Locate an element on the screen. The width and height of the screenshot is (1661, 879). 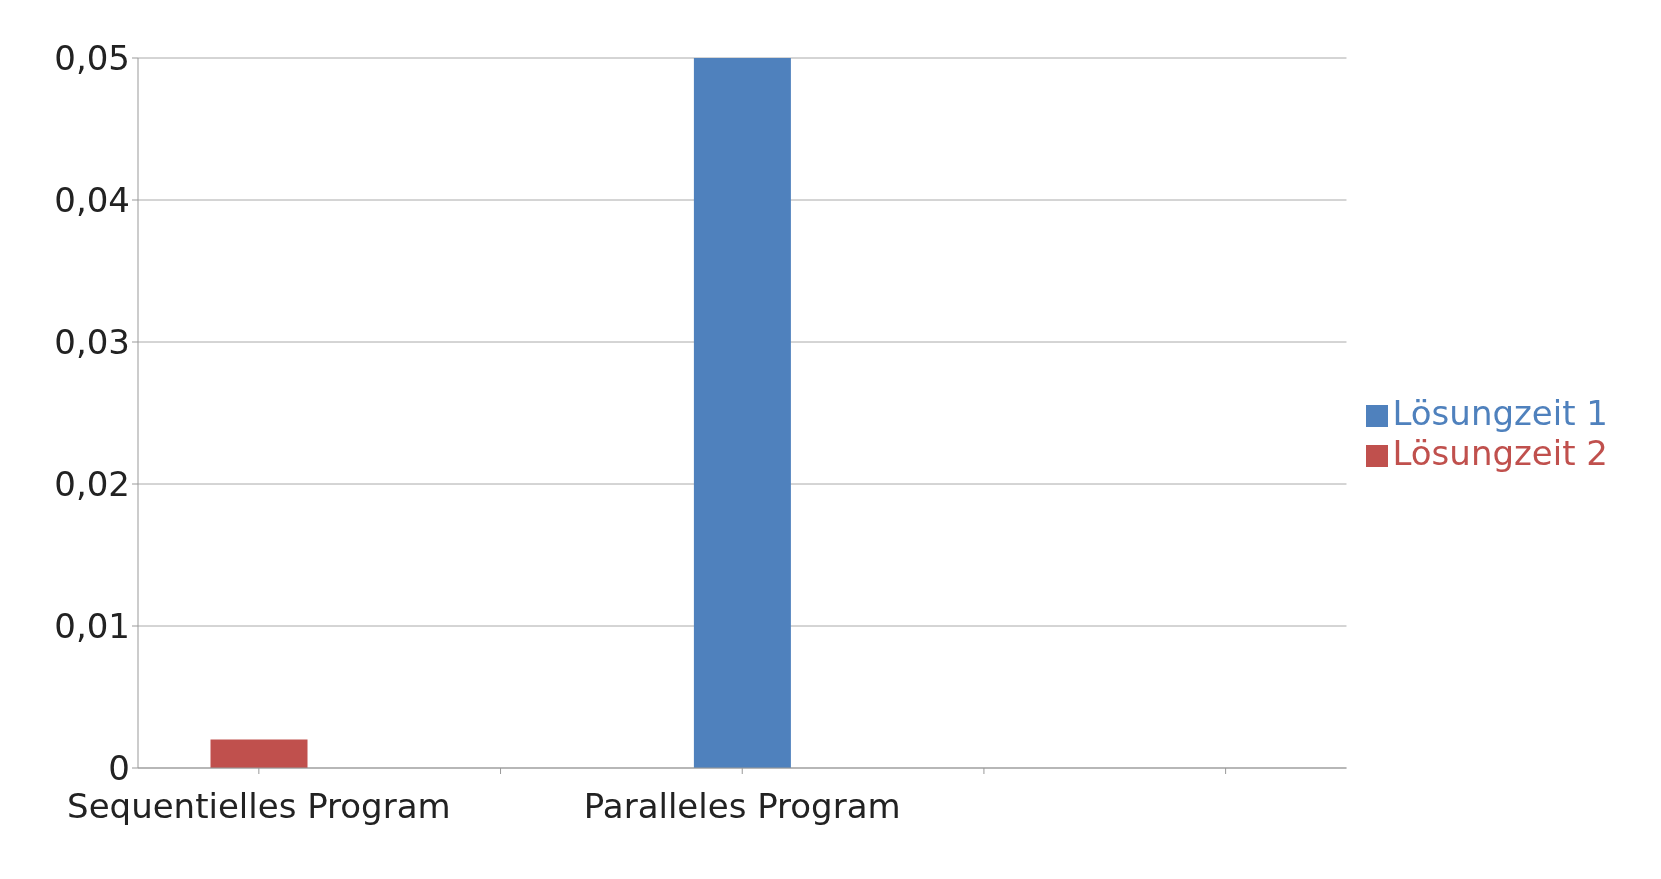
y-tick-label: 0 is located at coordinates (119, 768).